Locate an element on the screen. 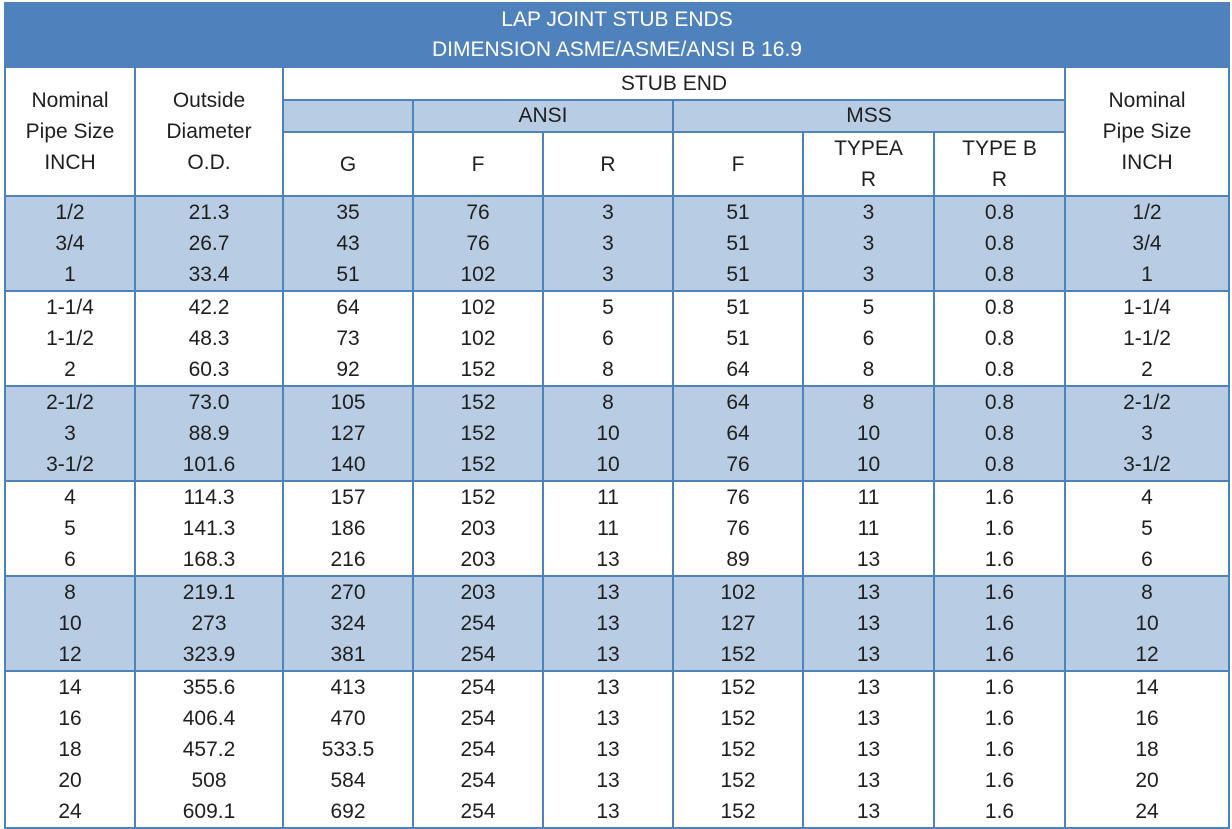 This screenshot has height=829, width=1232. table-value: 102 is located at coordinates (478, 307).